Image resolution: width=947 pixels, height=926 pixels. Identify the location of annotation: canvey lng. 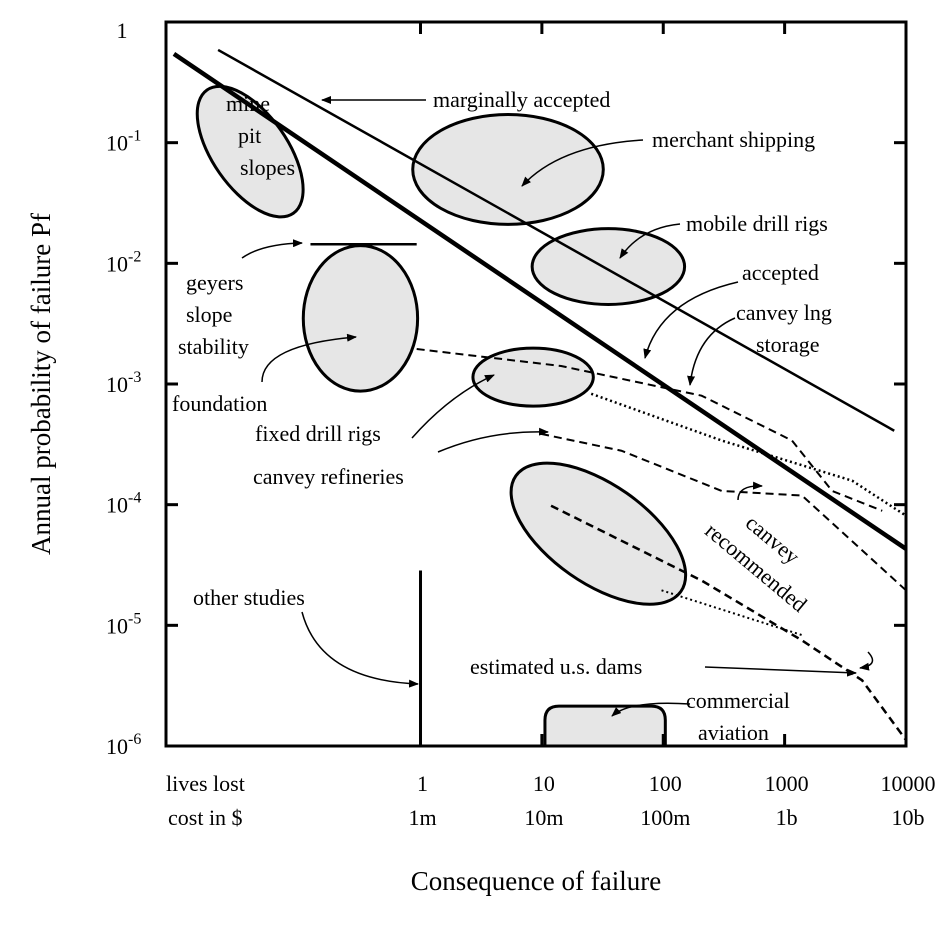
(784, 312).